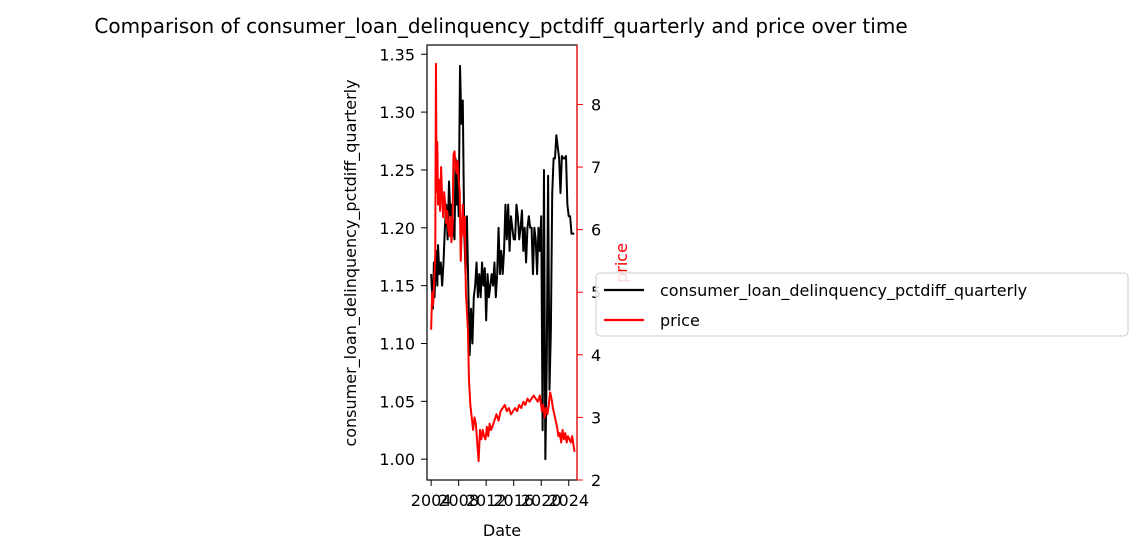 The height and width of the screenshot is (554, 1143). What do you see at coordinates (568, 500) in the screenshot?
I see `x-tick-label: 2024` at bounding box center [568, 500].